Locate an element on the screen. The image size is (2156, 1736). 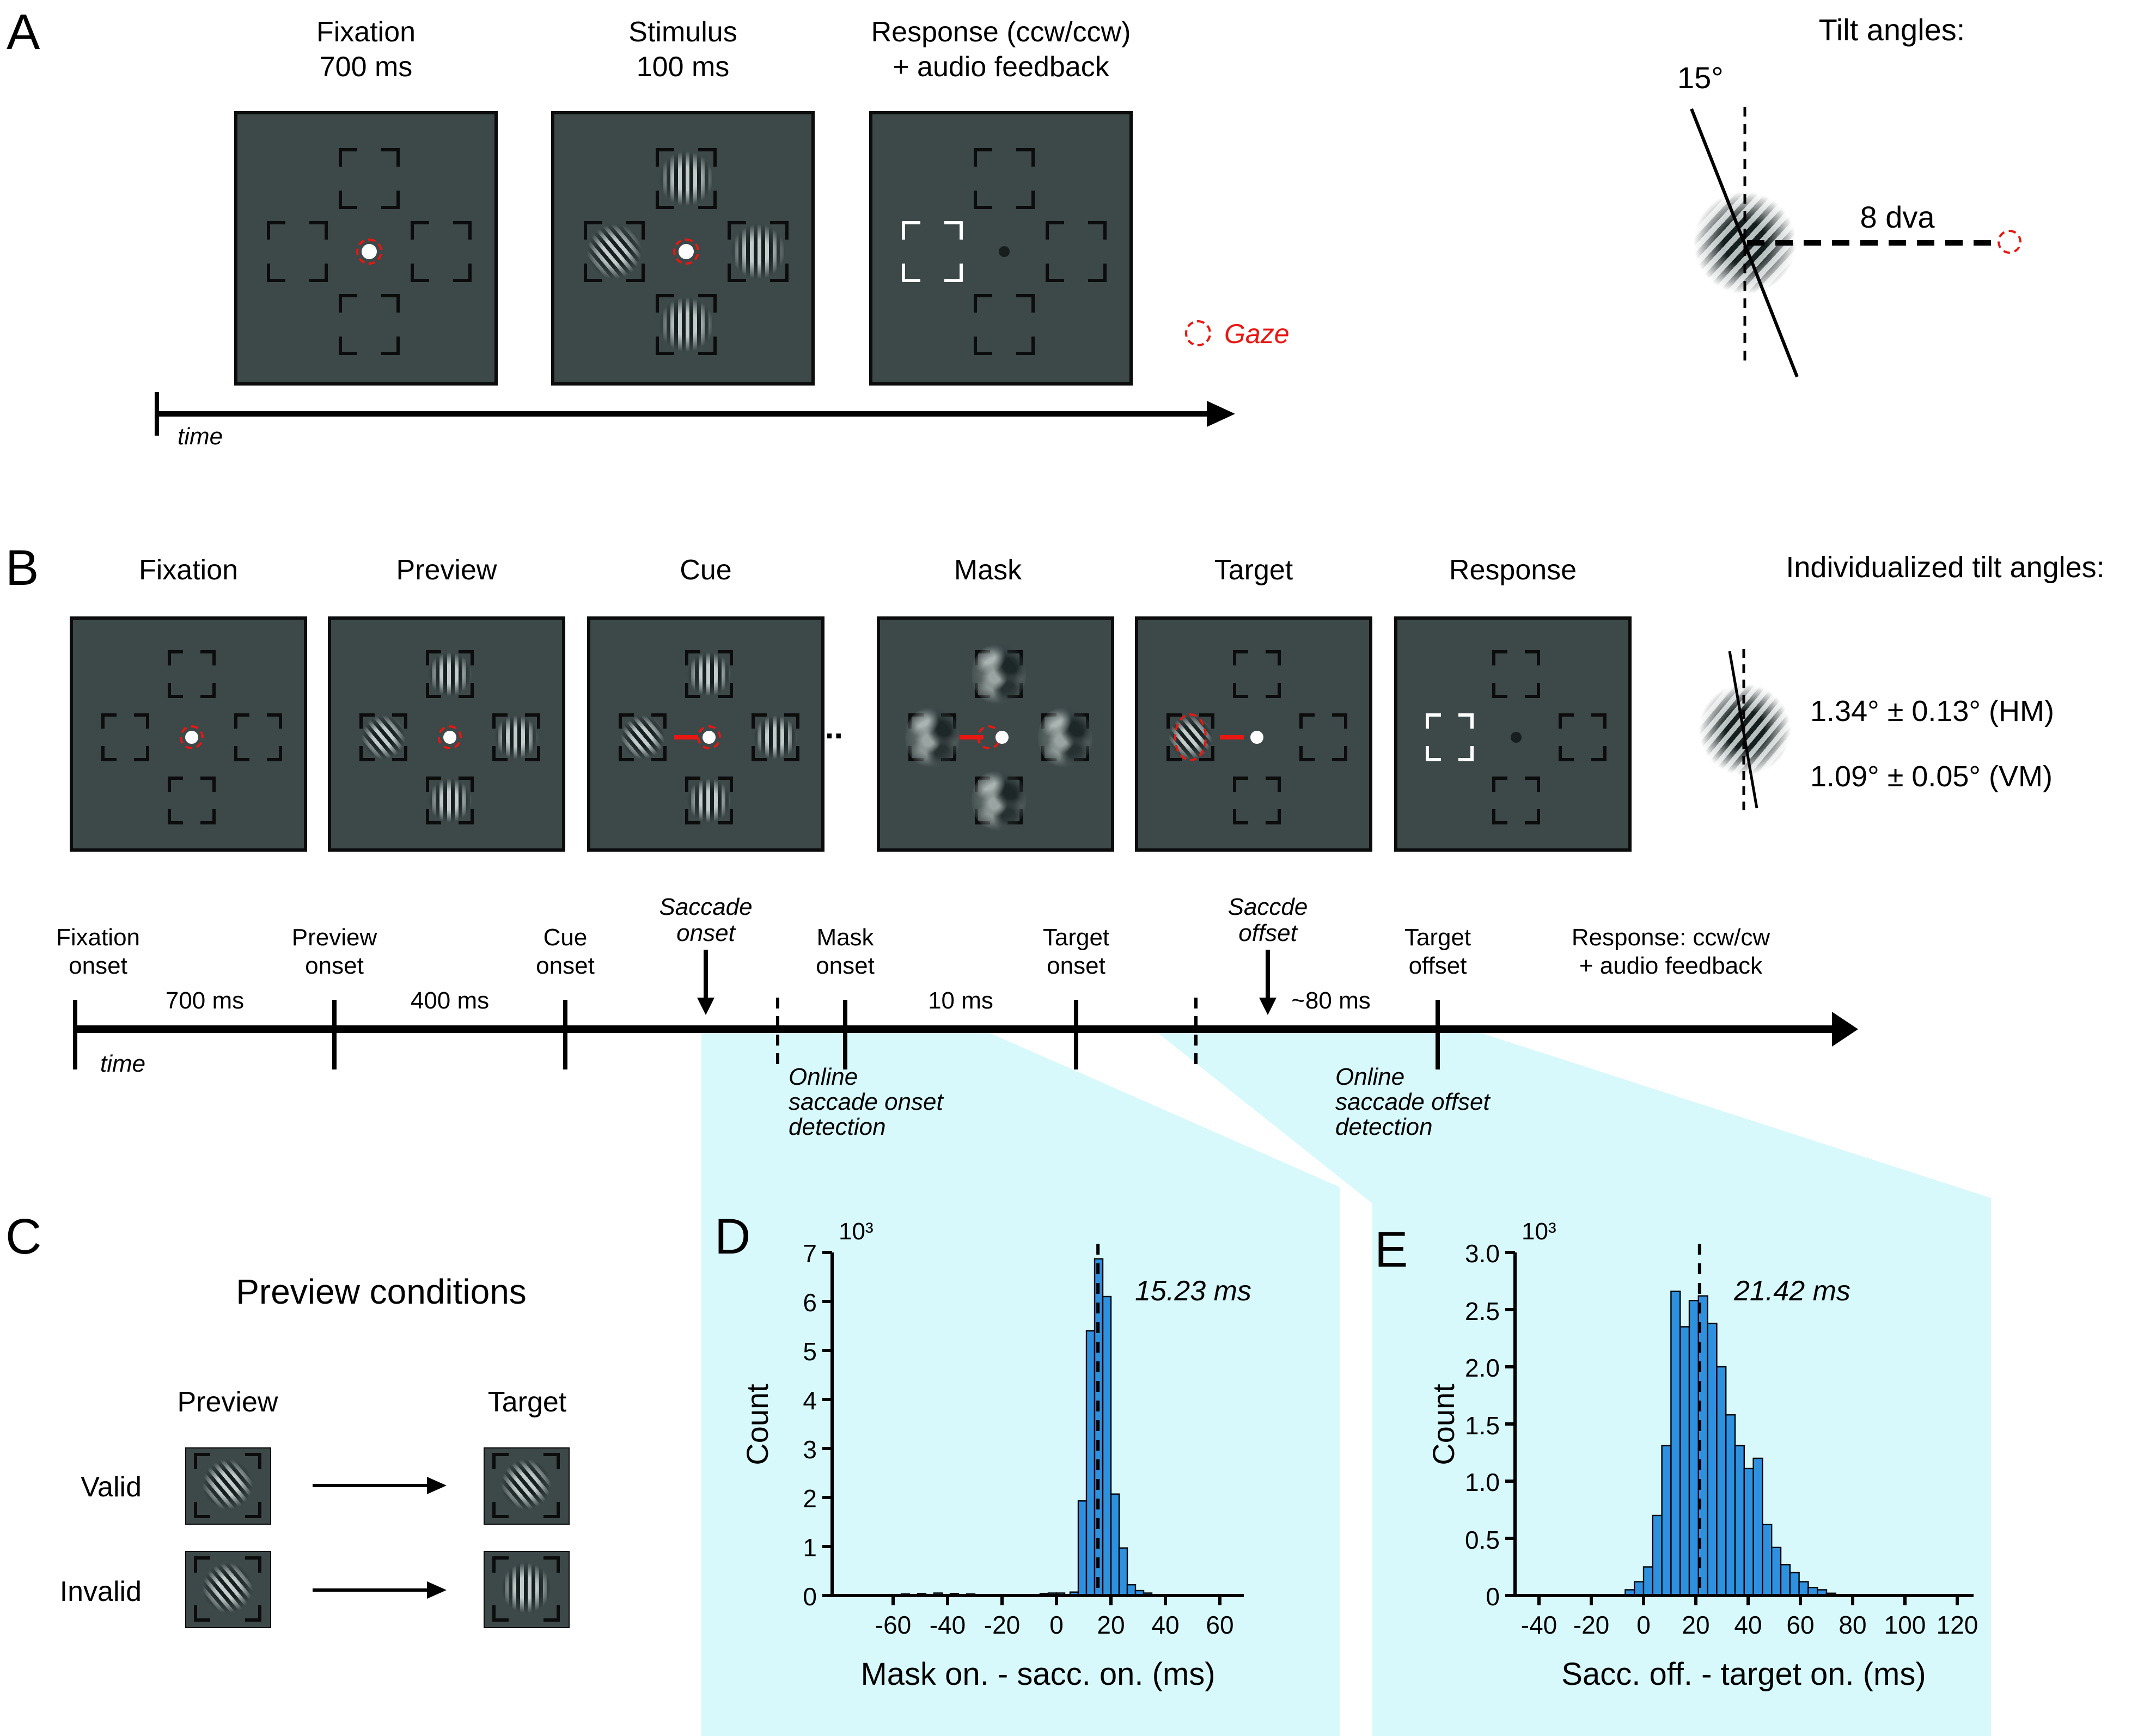
timeline-duration-2: 10 ms is located at coordinates (961, 1001).